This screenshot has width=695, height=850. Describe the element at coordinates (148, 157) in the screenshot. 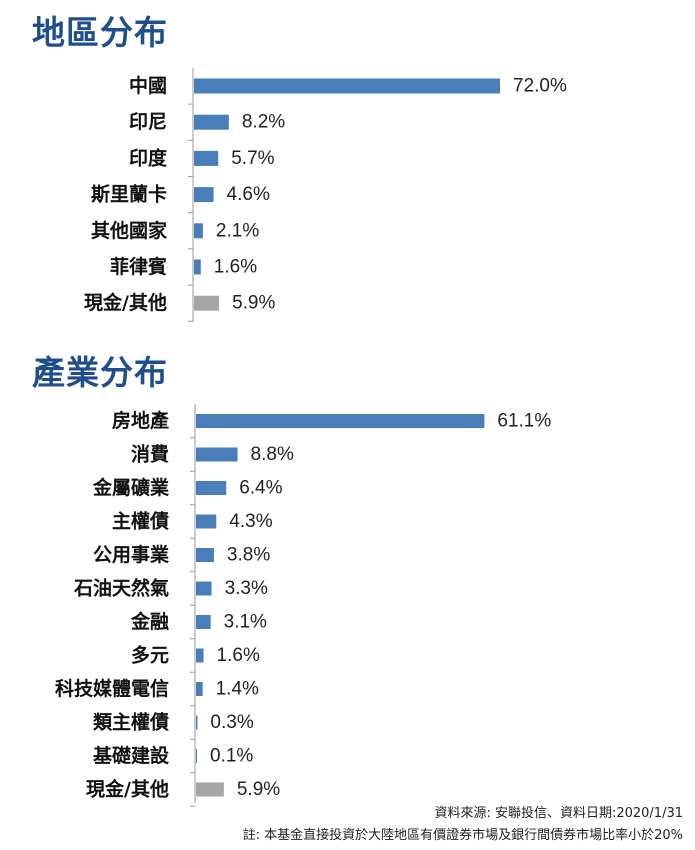

I see `region-category-label: 印度` at that location.